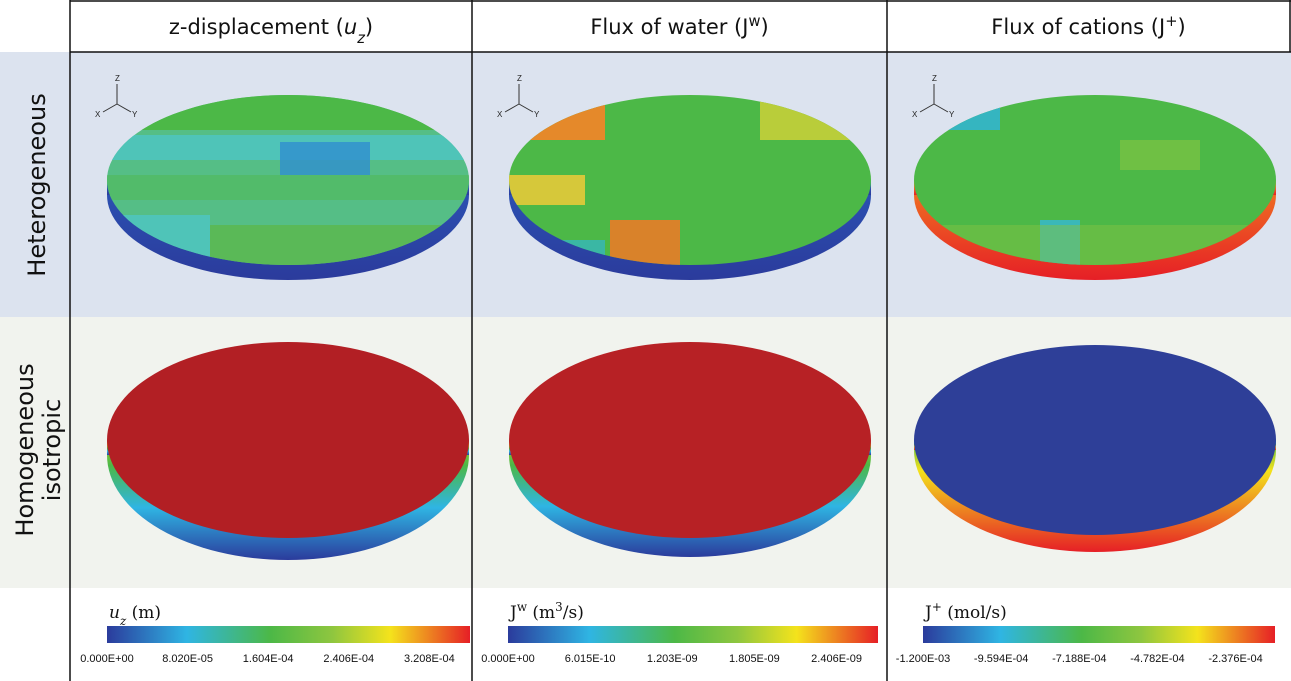  What do you see at coordinates (143, 613) in the screenshot?
I see `label-part: (m)` at bounding box center [143, 613].